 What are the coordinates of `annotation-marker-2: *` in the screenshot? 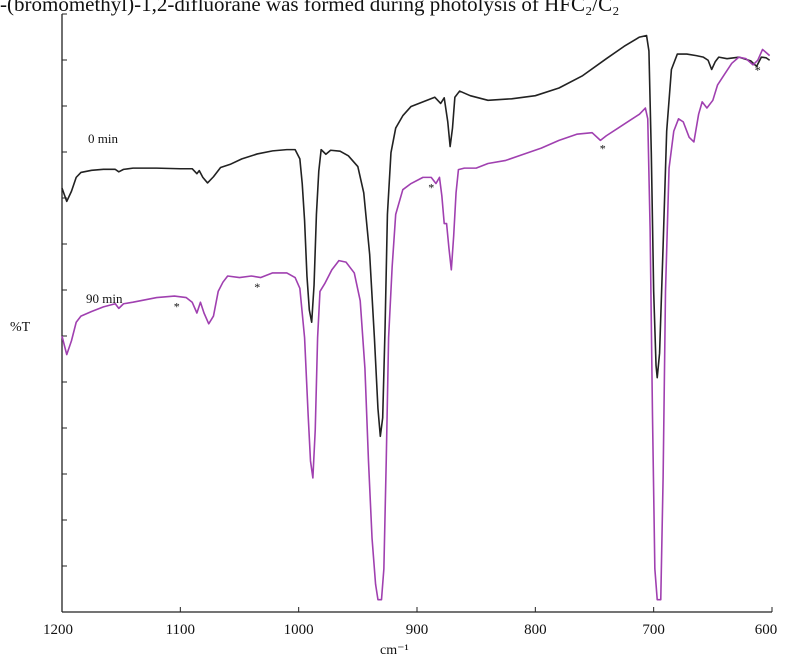 It's located at (431, 187).